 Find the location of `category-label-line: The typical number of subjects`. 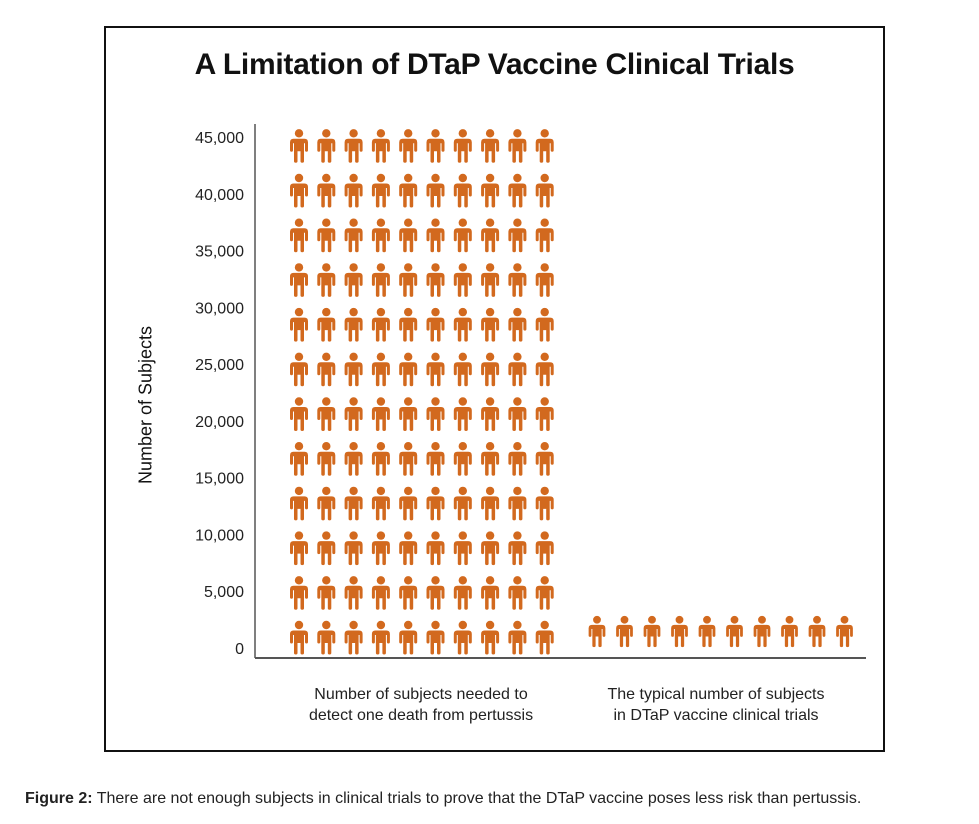

category-label-line: The typical number of subjects is located at coordinates (716, 694).